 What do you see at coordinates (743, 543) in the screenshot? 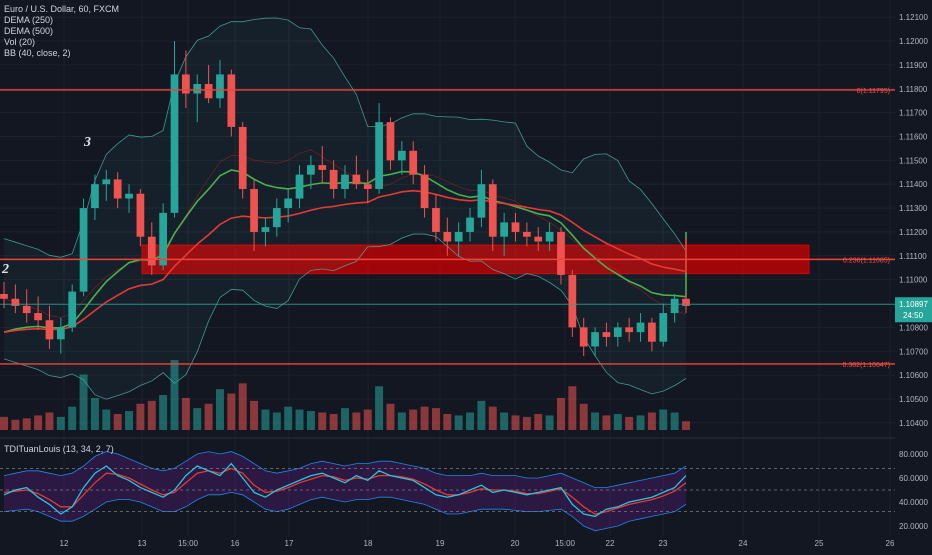
I see `time-tick: 24` at bounding box center [743, 543].